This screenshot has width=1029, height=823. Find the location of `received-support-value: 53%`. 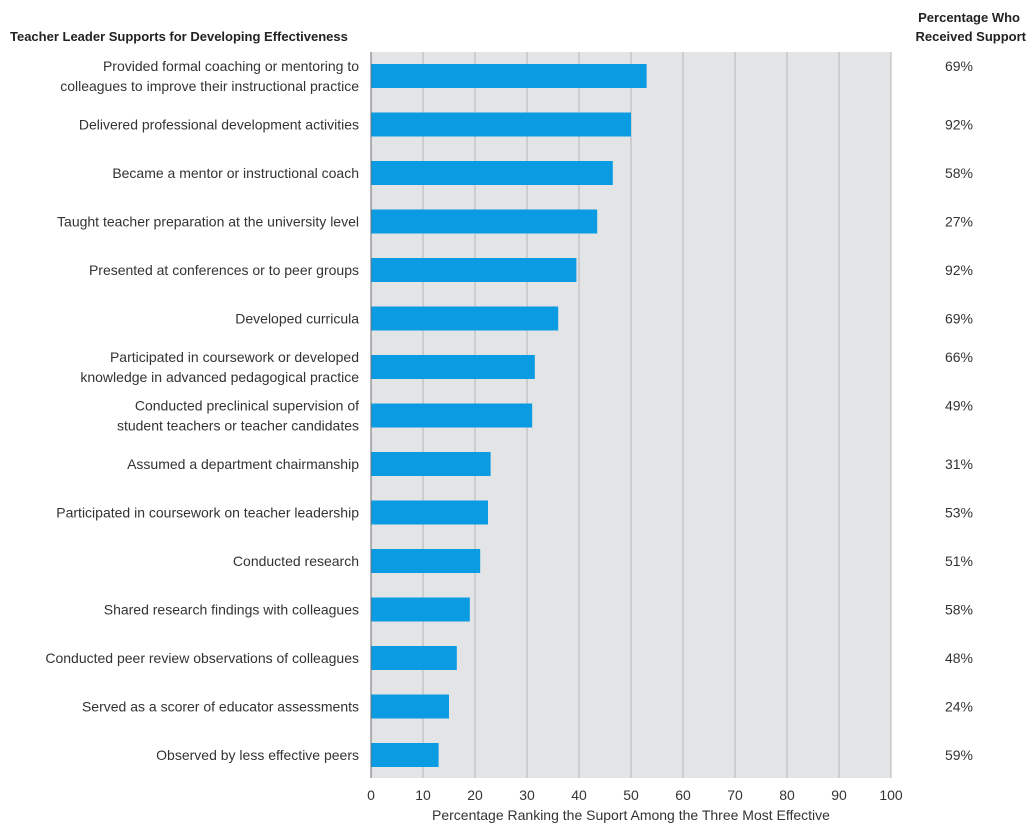

received-support-value: 53% is located at coordinates (959, 513).